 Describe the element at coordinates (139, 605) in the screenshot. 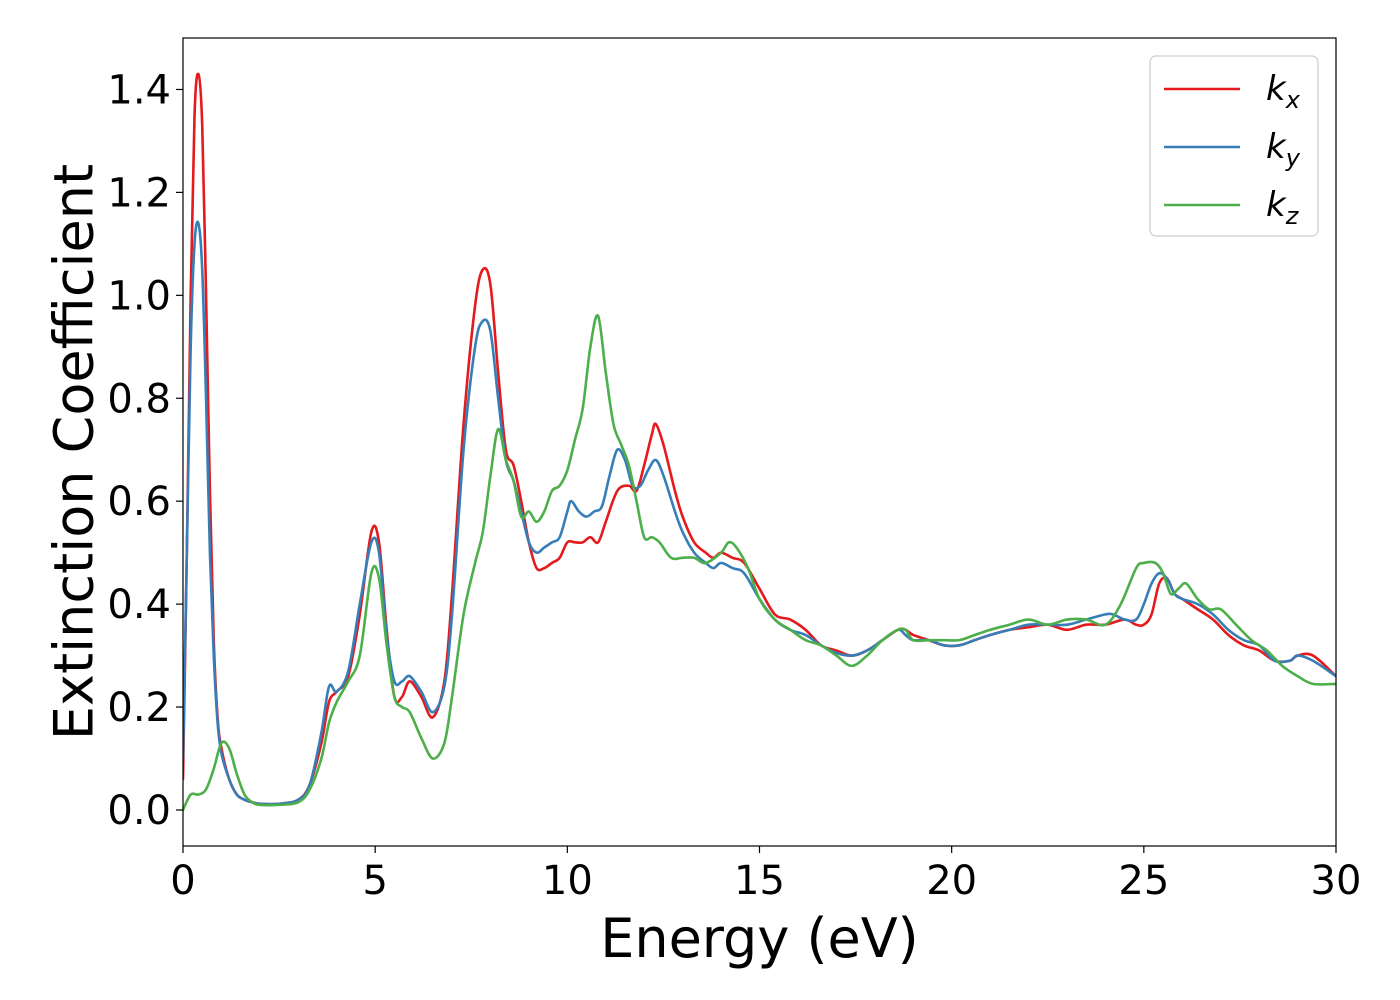

I see `y-tick-label: 0.4` at that location.